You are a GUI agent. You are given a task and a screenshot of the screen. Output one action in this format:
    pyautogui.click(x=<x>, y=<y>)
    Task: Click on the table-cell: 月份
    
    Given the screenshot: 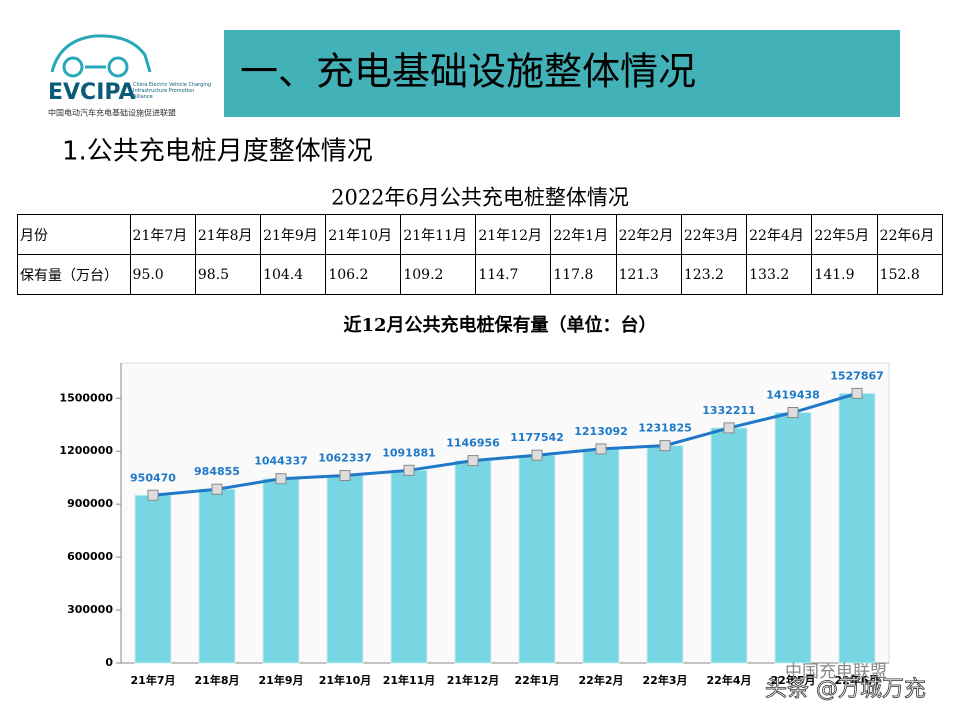 What is the action you would take?
    pyautogui.click(x=74, y=234)
    